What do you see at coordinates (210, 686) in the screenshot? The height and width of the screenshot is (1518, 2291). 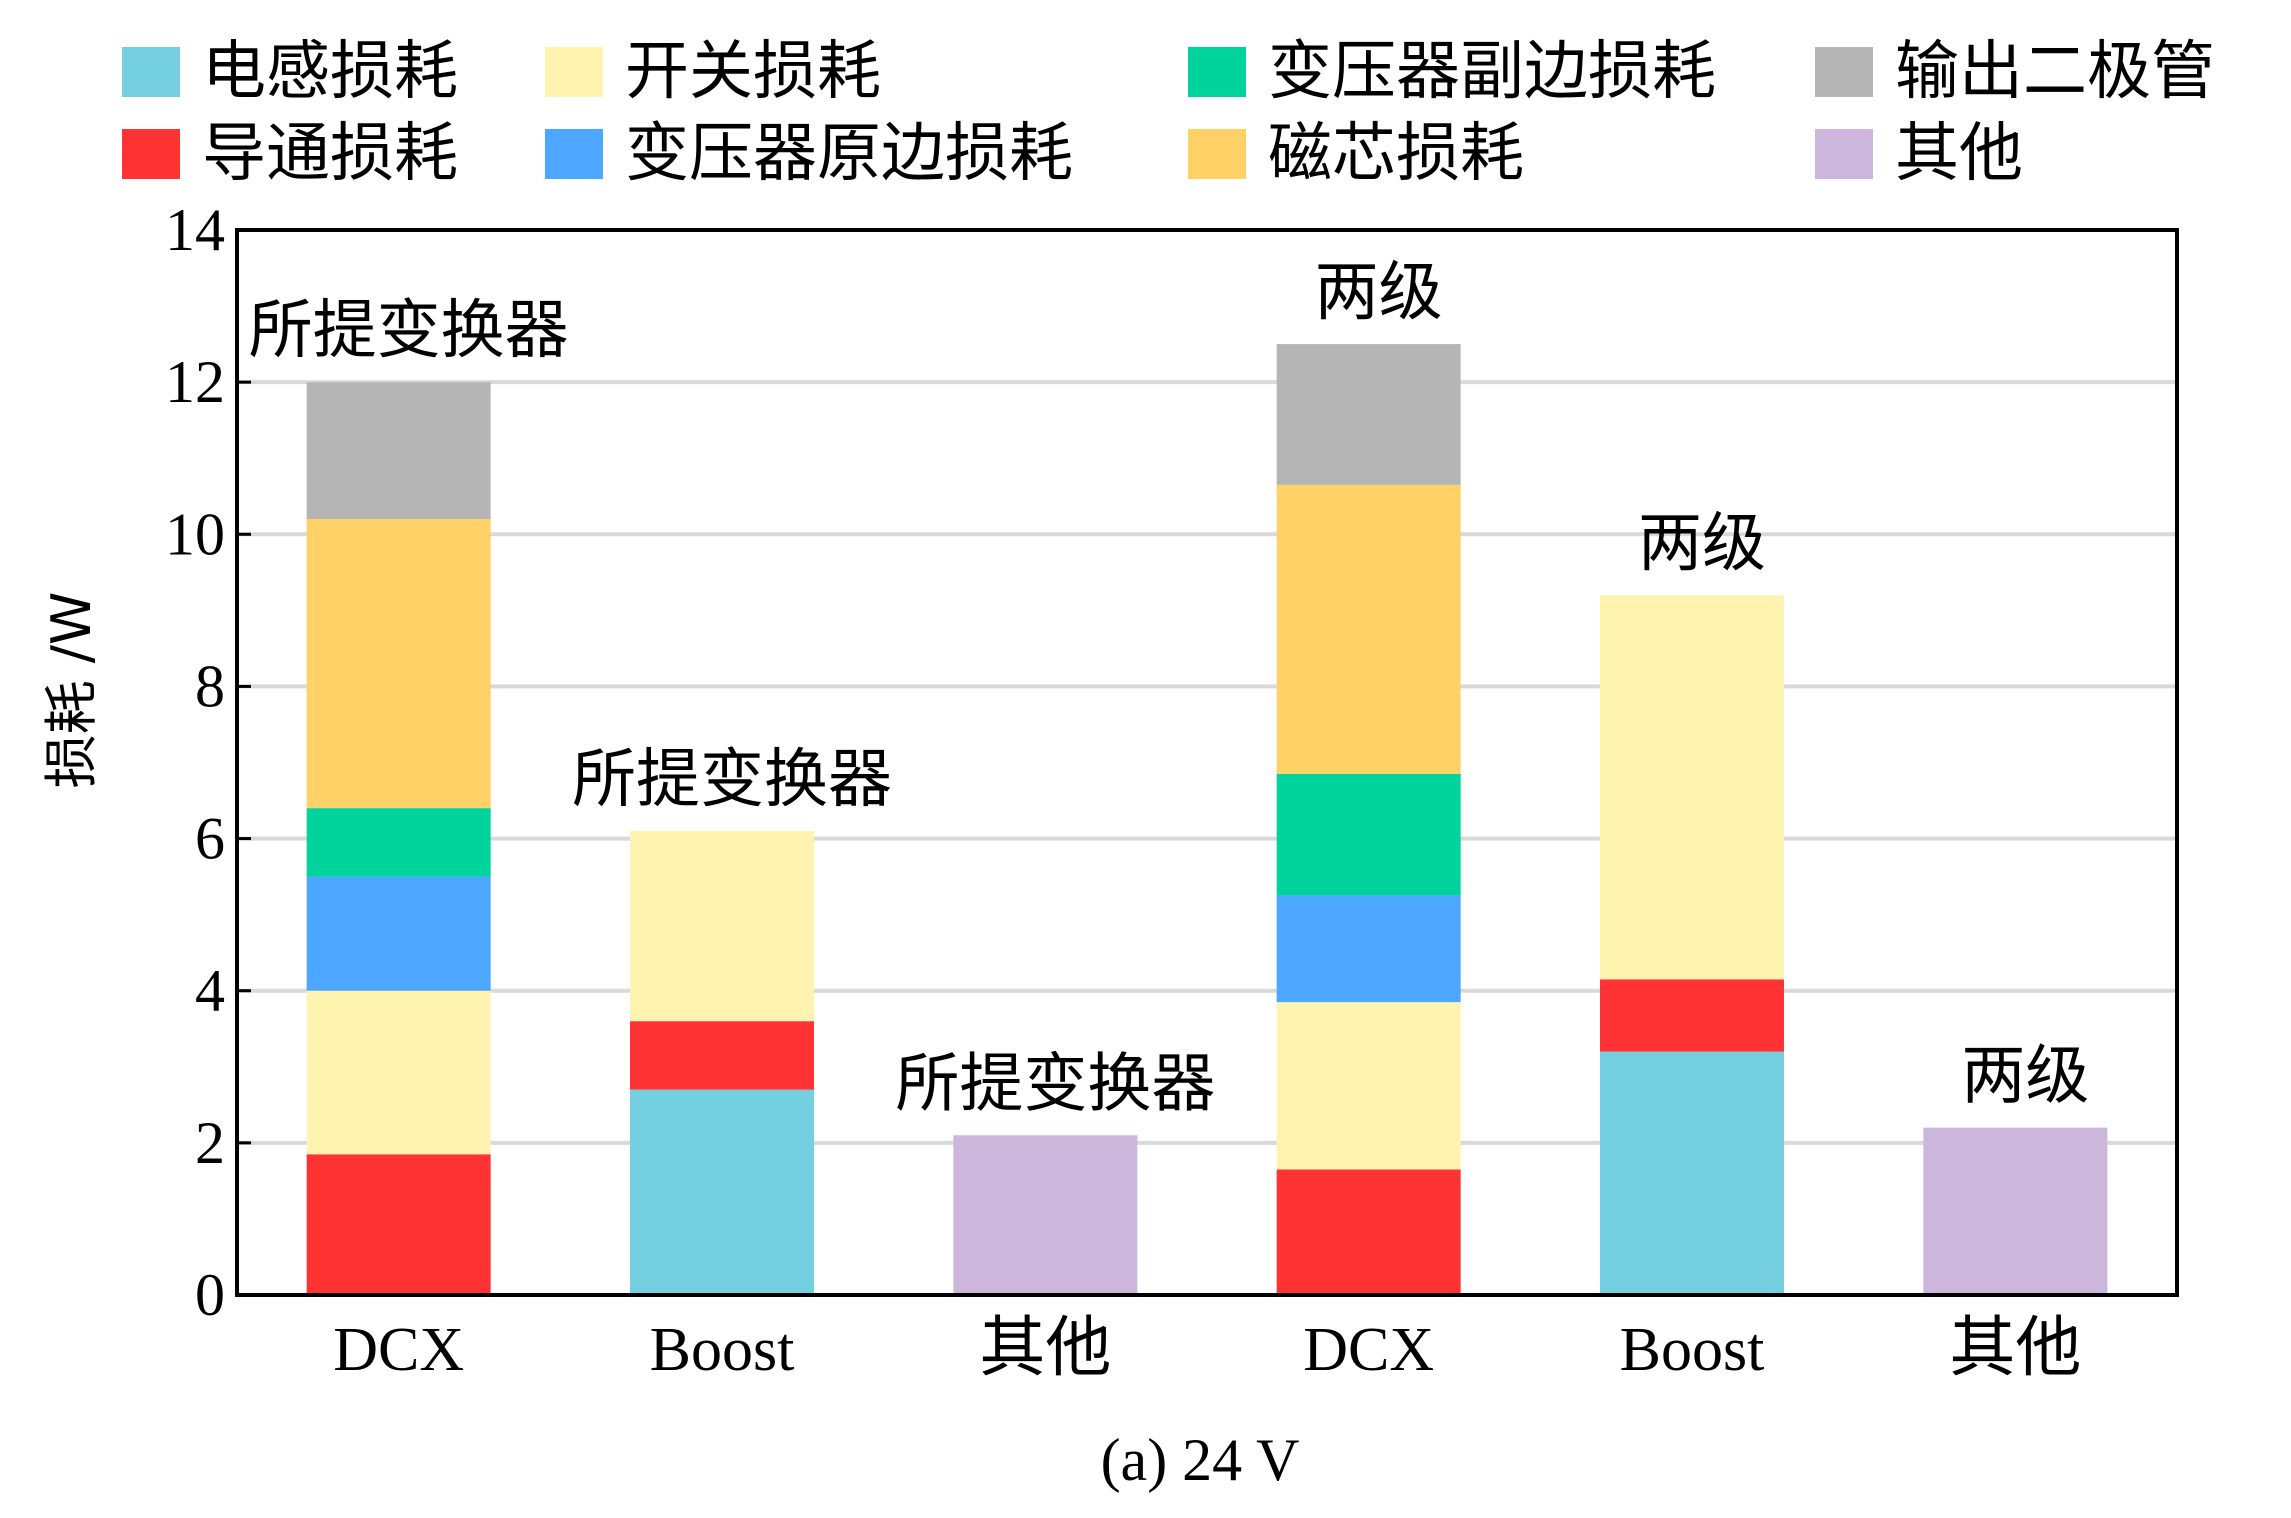 I see `y-tick-label: 8` at bounding box center [210, 686].